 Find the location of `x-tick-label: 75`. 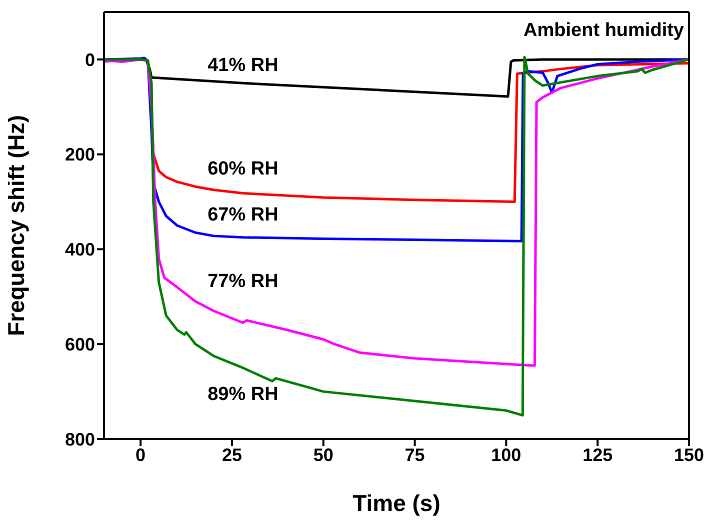

x-tick-label: 75 is located at coordinates (414, 454).